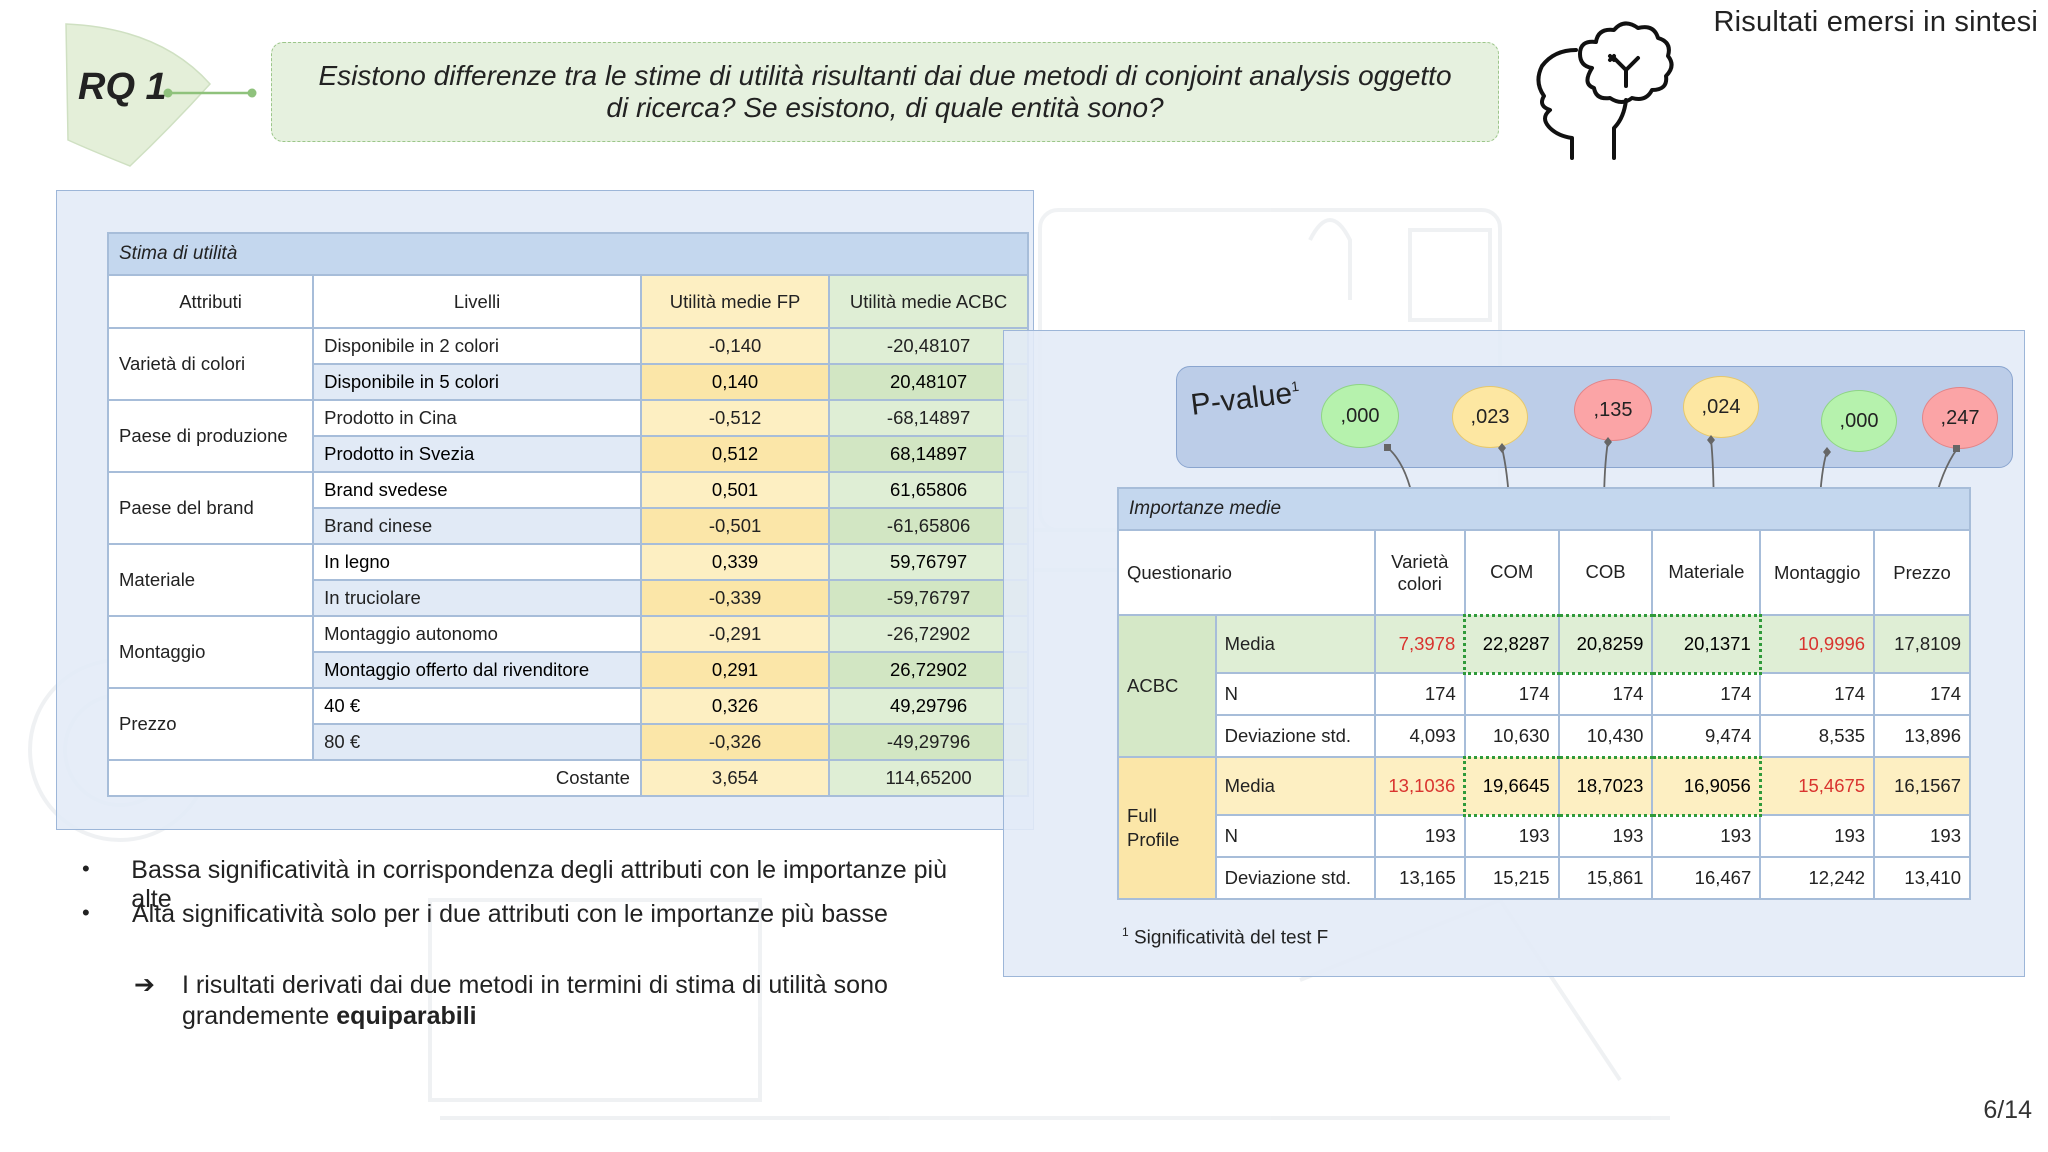 This screenshot has height=1152, width=2048. What do you see at coordinates (928, 490) in the screenshot?
I see `acbc-value: 61,65806` at bounding box center [928, 490].